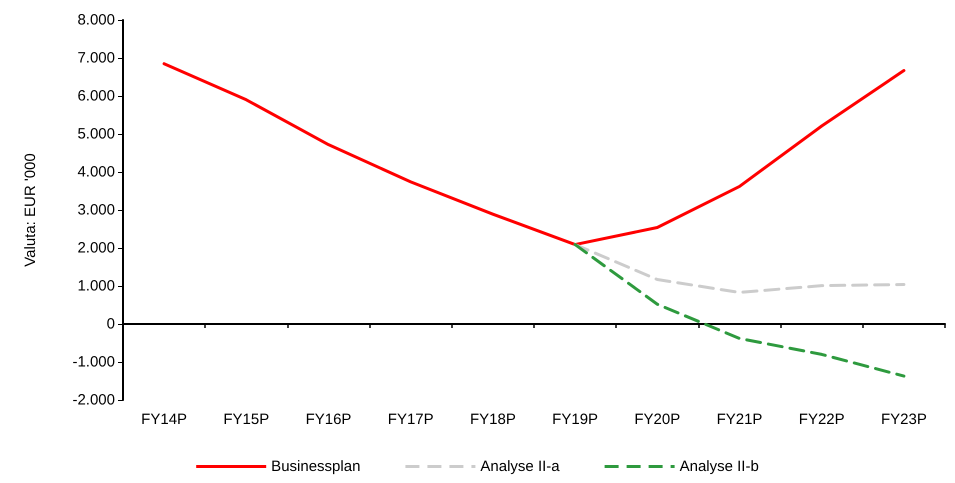 This screenshot has height=483, width=955. Describe the element at coordinates (93, 362) in the screenshot. I see `y-tick-label: -1.000` at that location.